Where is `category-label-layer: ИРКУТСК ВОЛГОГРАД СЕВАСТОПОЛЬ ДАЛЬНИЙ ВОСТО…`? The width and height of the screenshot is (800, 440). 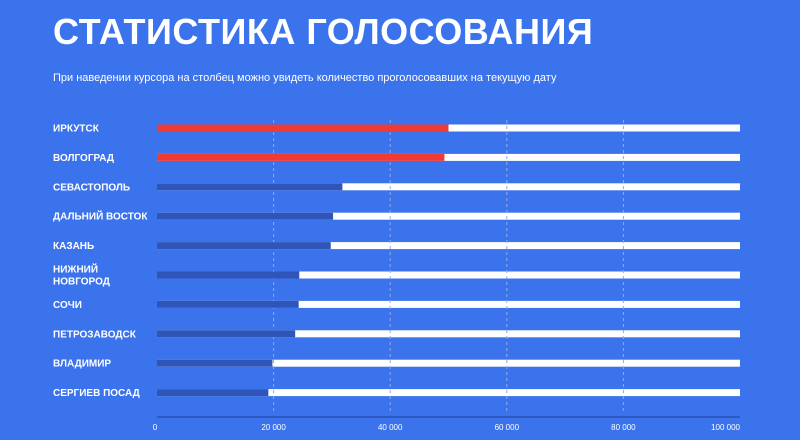
category-label-layer: ИРКУТСК ВОЛГОГРАД СЕВАСТОПОЛЬ ДАЛЬНИЙ ВОСТО… is located at coordinates (100, 262).